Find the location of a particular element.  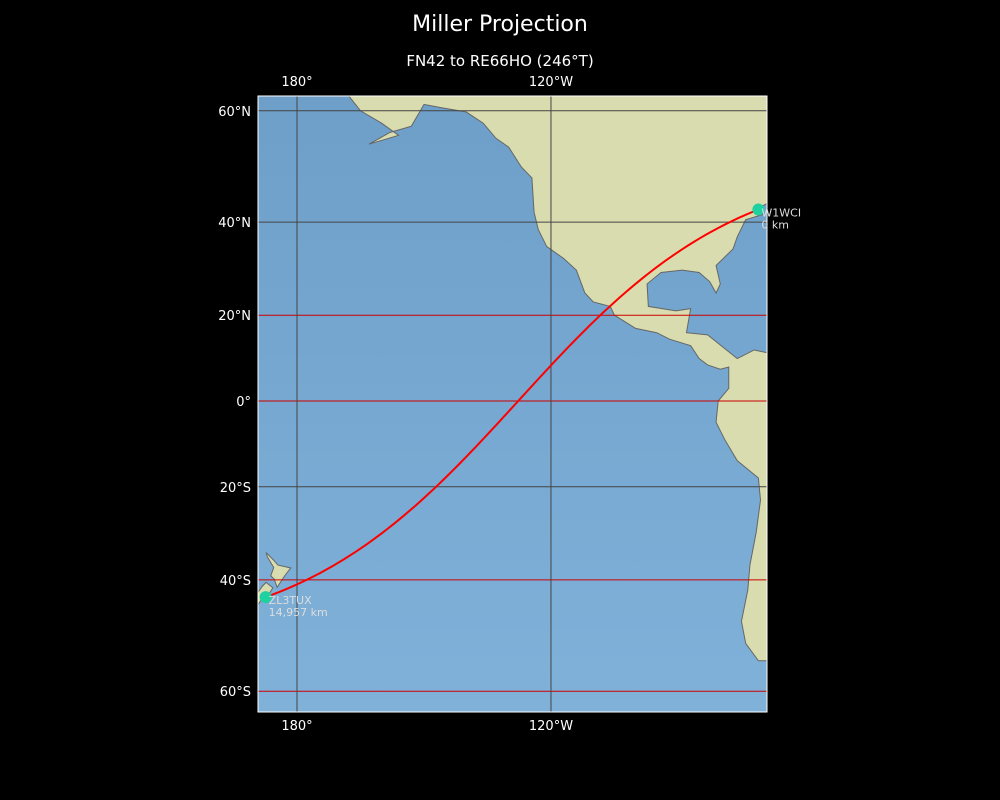

lon-tick-label-top: 180° is located at coordinates (296, 82).